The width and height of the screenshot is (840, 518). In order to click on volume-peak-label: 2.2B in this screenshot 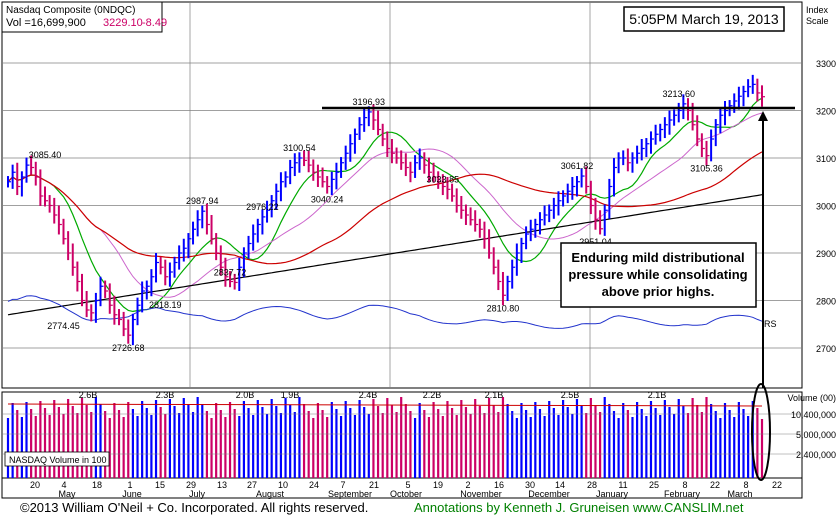, I will do `click(432, 395)`.